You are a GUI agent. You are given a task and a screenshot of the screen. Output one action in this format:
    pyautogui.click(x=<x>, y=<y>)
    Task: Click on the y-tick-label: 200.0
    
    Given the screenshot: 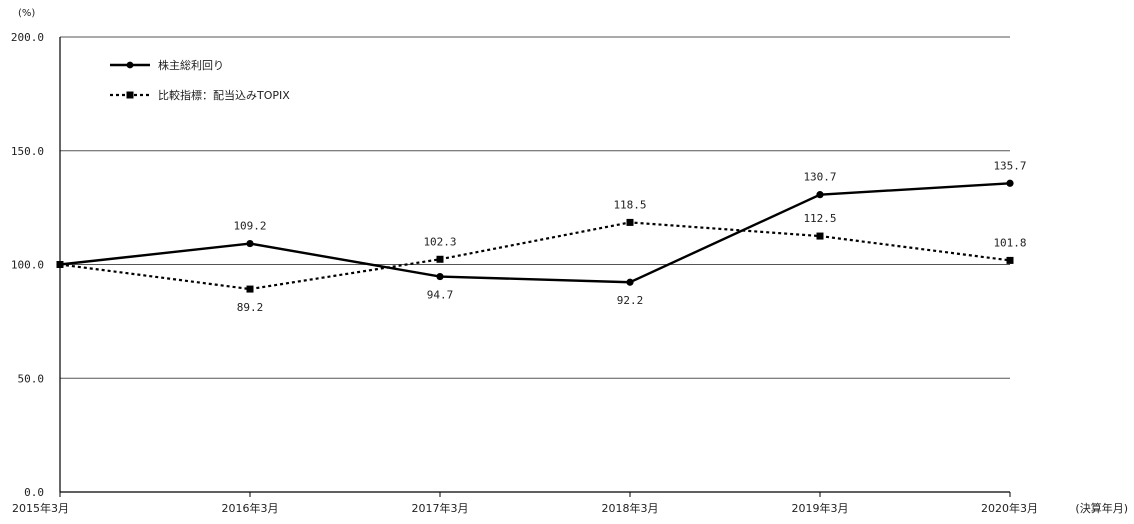 What is the action you would take?
    pyautogui.click(x=27, y=37)
    